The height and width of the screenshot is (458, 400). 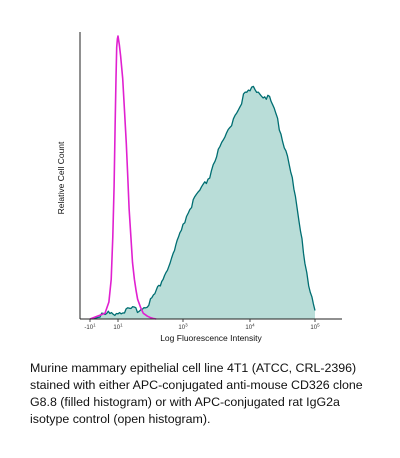 I want to click on x-tick-base: -10, so click(x=88, y=328).